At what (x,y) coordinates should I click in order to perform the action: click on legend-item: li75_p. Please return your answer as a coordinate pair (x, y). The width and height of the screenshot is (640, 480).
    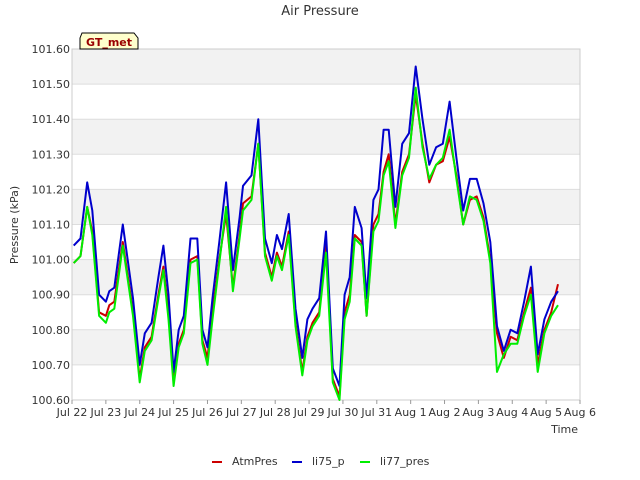
    Looking at the image, I should click on (318, 461).